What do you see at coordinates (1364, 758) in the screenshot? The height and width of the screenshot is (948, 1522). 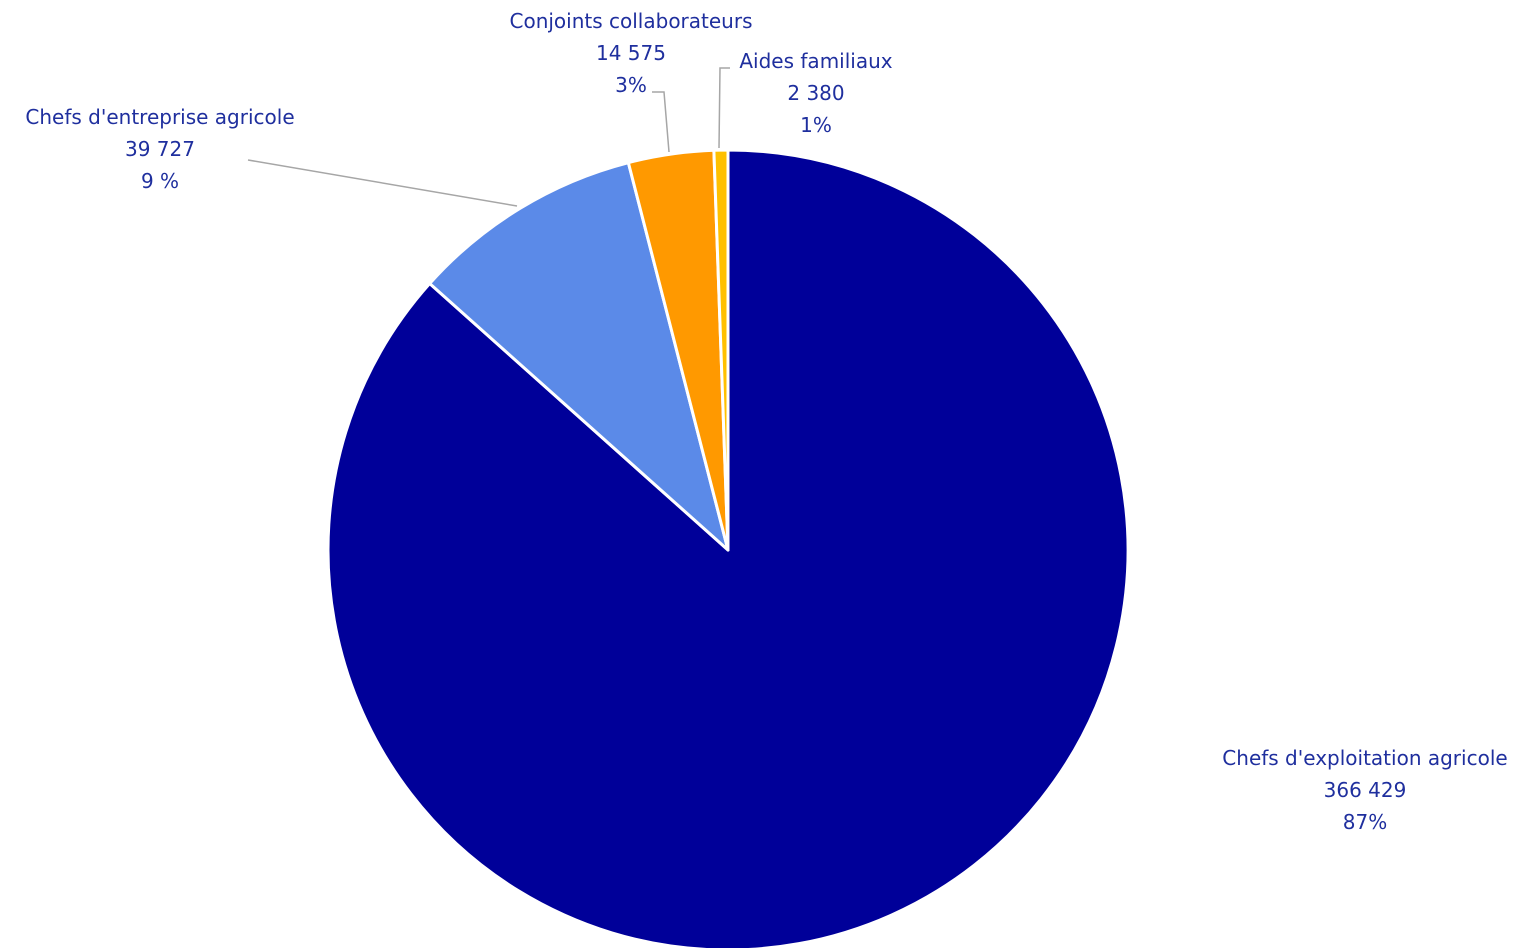 I see `data-label-name-chefs-d-exploitation-agricole: Chefs d'exploitation agricole` at bounding box center [1364, 758].